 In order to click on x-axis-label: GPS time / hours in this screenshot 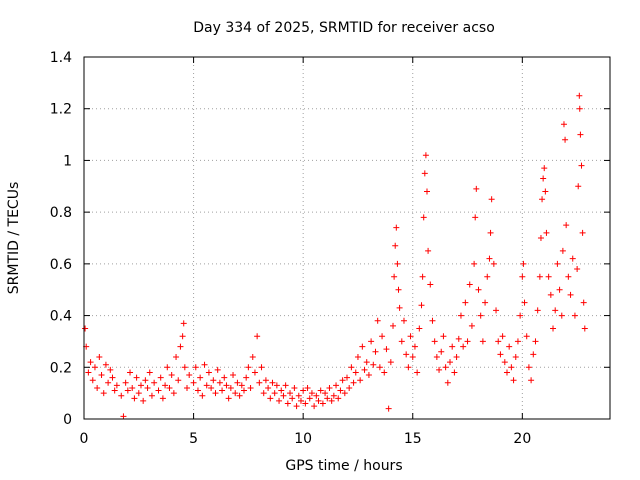, I will do `click(343, 466)`.